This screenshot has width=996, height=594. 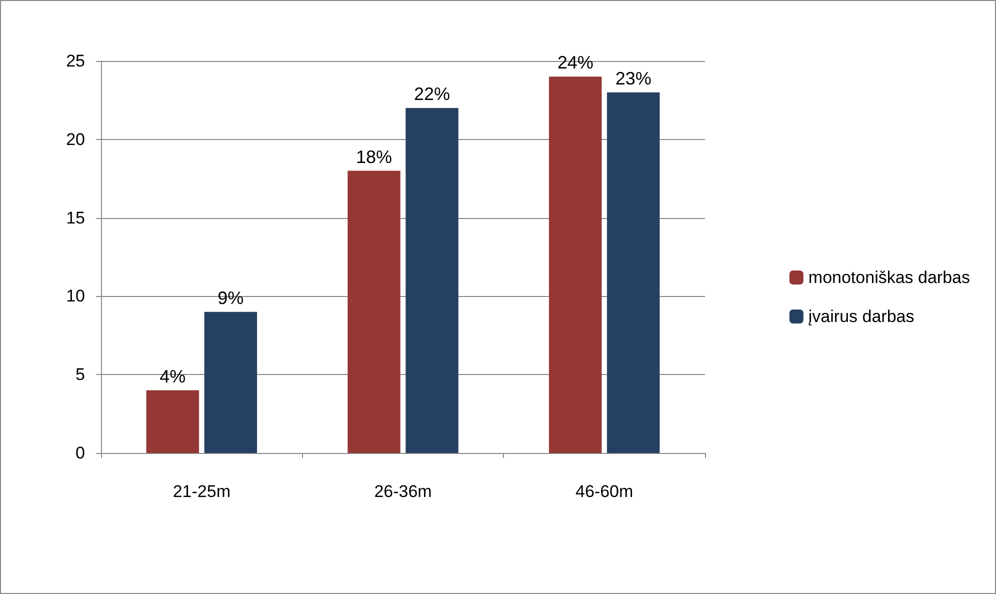 I want to click on y-tick-label: 0, so click(x=80, y=453).